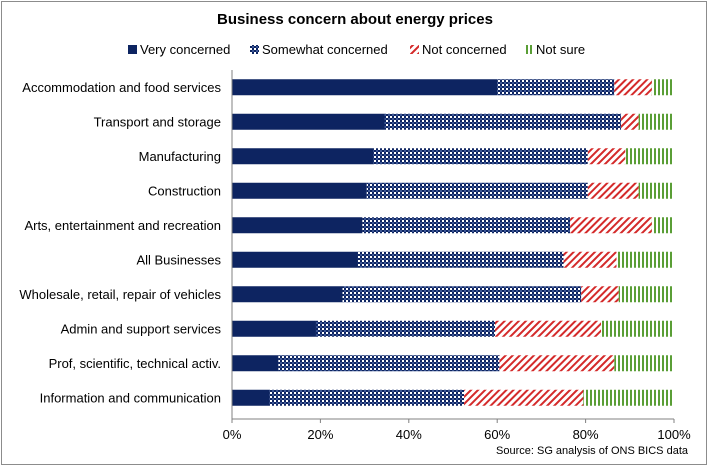 Image resolution: width=710 pixels, height=468 pixels. What do you see at coordinates (120, 294) in the screenshot?
I see `category-label: Wholesale, retail, repair of vehicles` at bounding box center [120, 294].